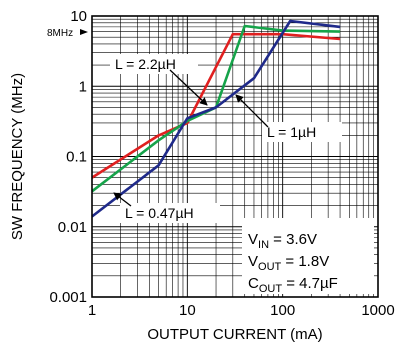 This screenshot has width=405, height=350. I want to click on marker-label-8mhz: 8MHz, so click(60, 33).